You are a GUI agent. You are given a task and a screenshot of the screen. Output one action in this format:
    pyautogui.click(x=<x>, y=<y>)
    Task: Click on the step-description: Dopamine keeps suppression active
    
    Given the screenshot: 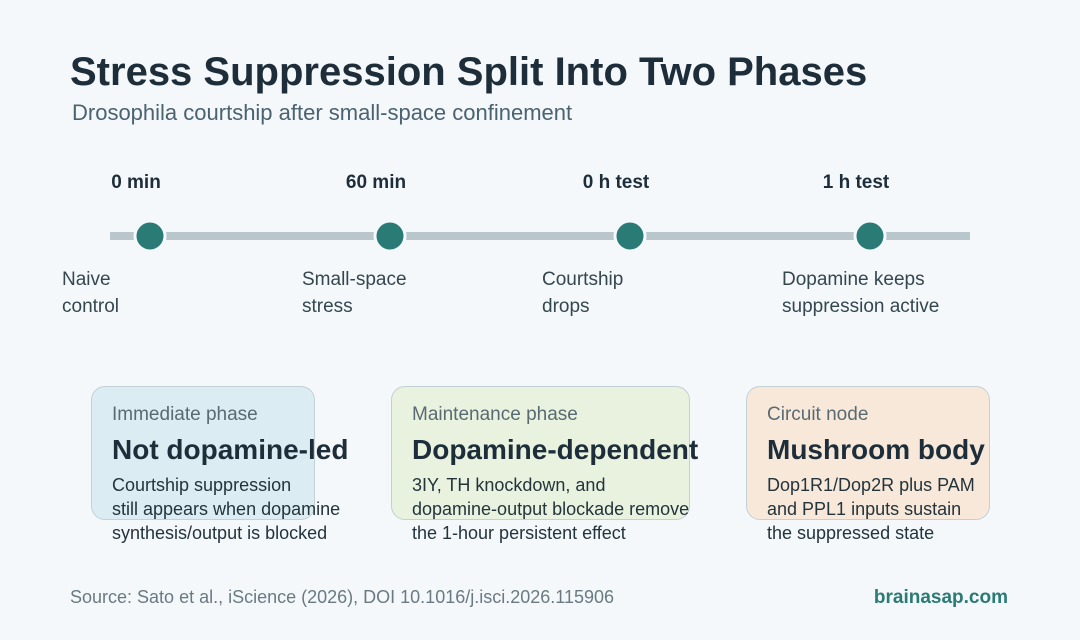 What is the action you would take?
    pyautogui.click(x=860, y=293)
    